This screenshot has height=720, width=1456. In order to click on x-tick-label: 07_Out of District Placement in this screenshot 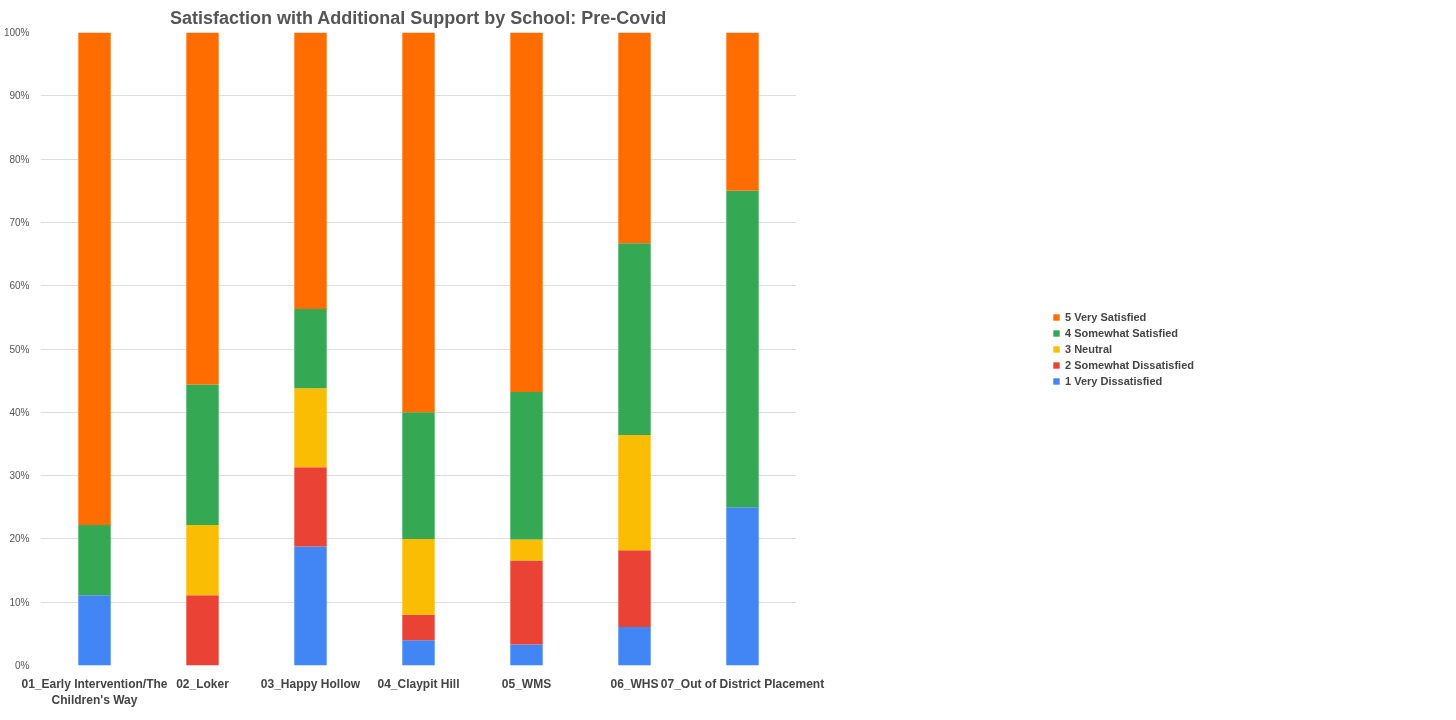, I will do `click(742, 683)`.